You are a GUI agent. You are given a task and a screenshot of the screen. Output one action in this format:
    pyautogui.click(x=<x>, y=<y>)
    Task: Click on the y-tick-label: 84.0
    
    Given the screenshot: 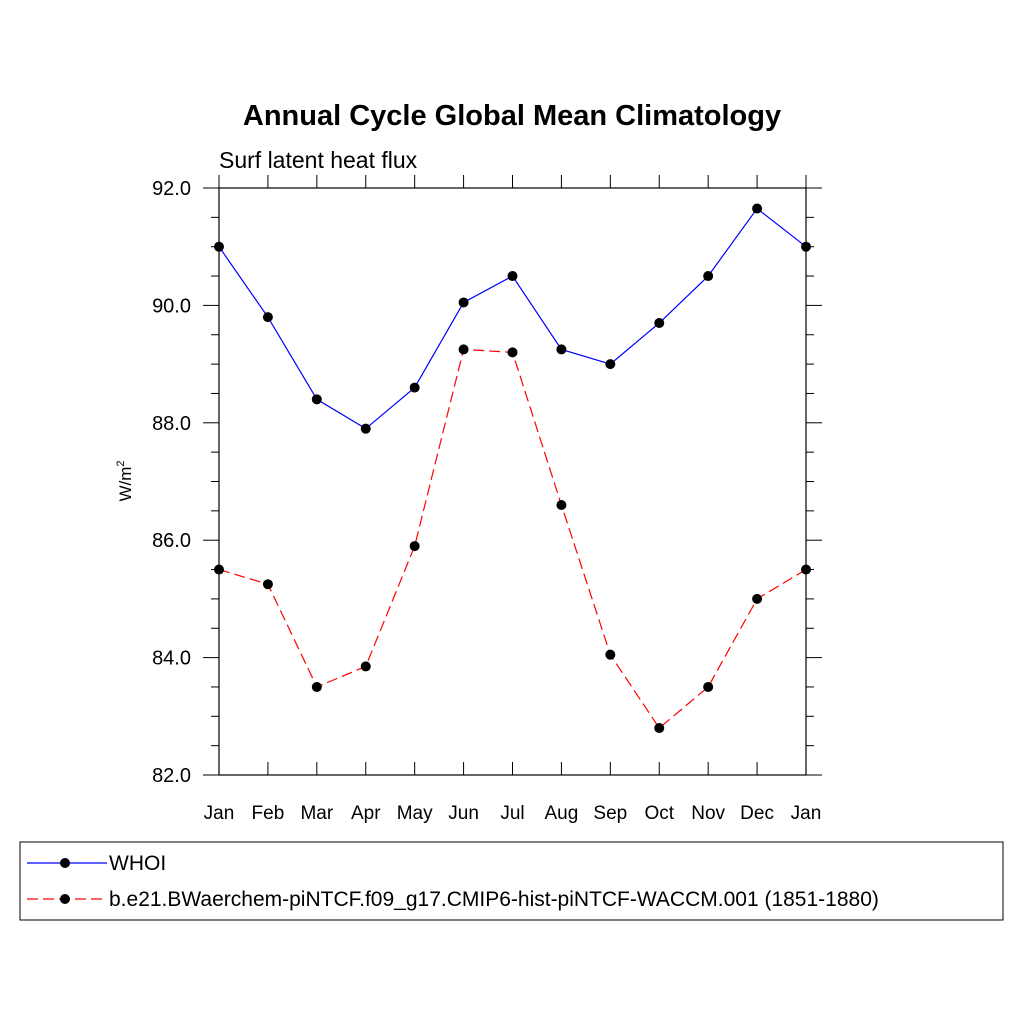 What is the action you would take?
    pyautogui.click(x=171, y=659)
    